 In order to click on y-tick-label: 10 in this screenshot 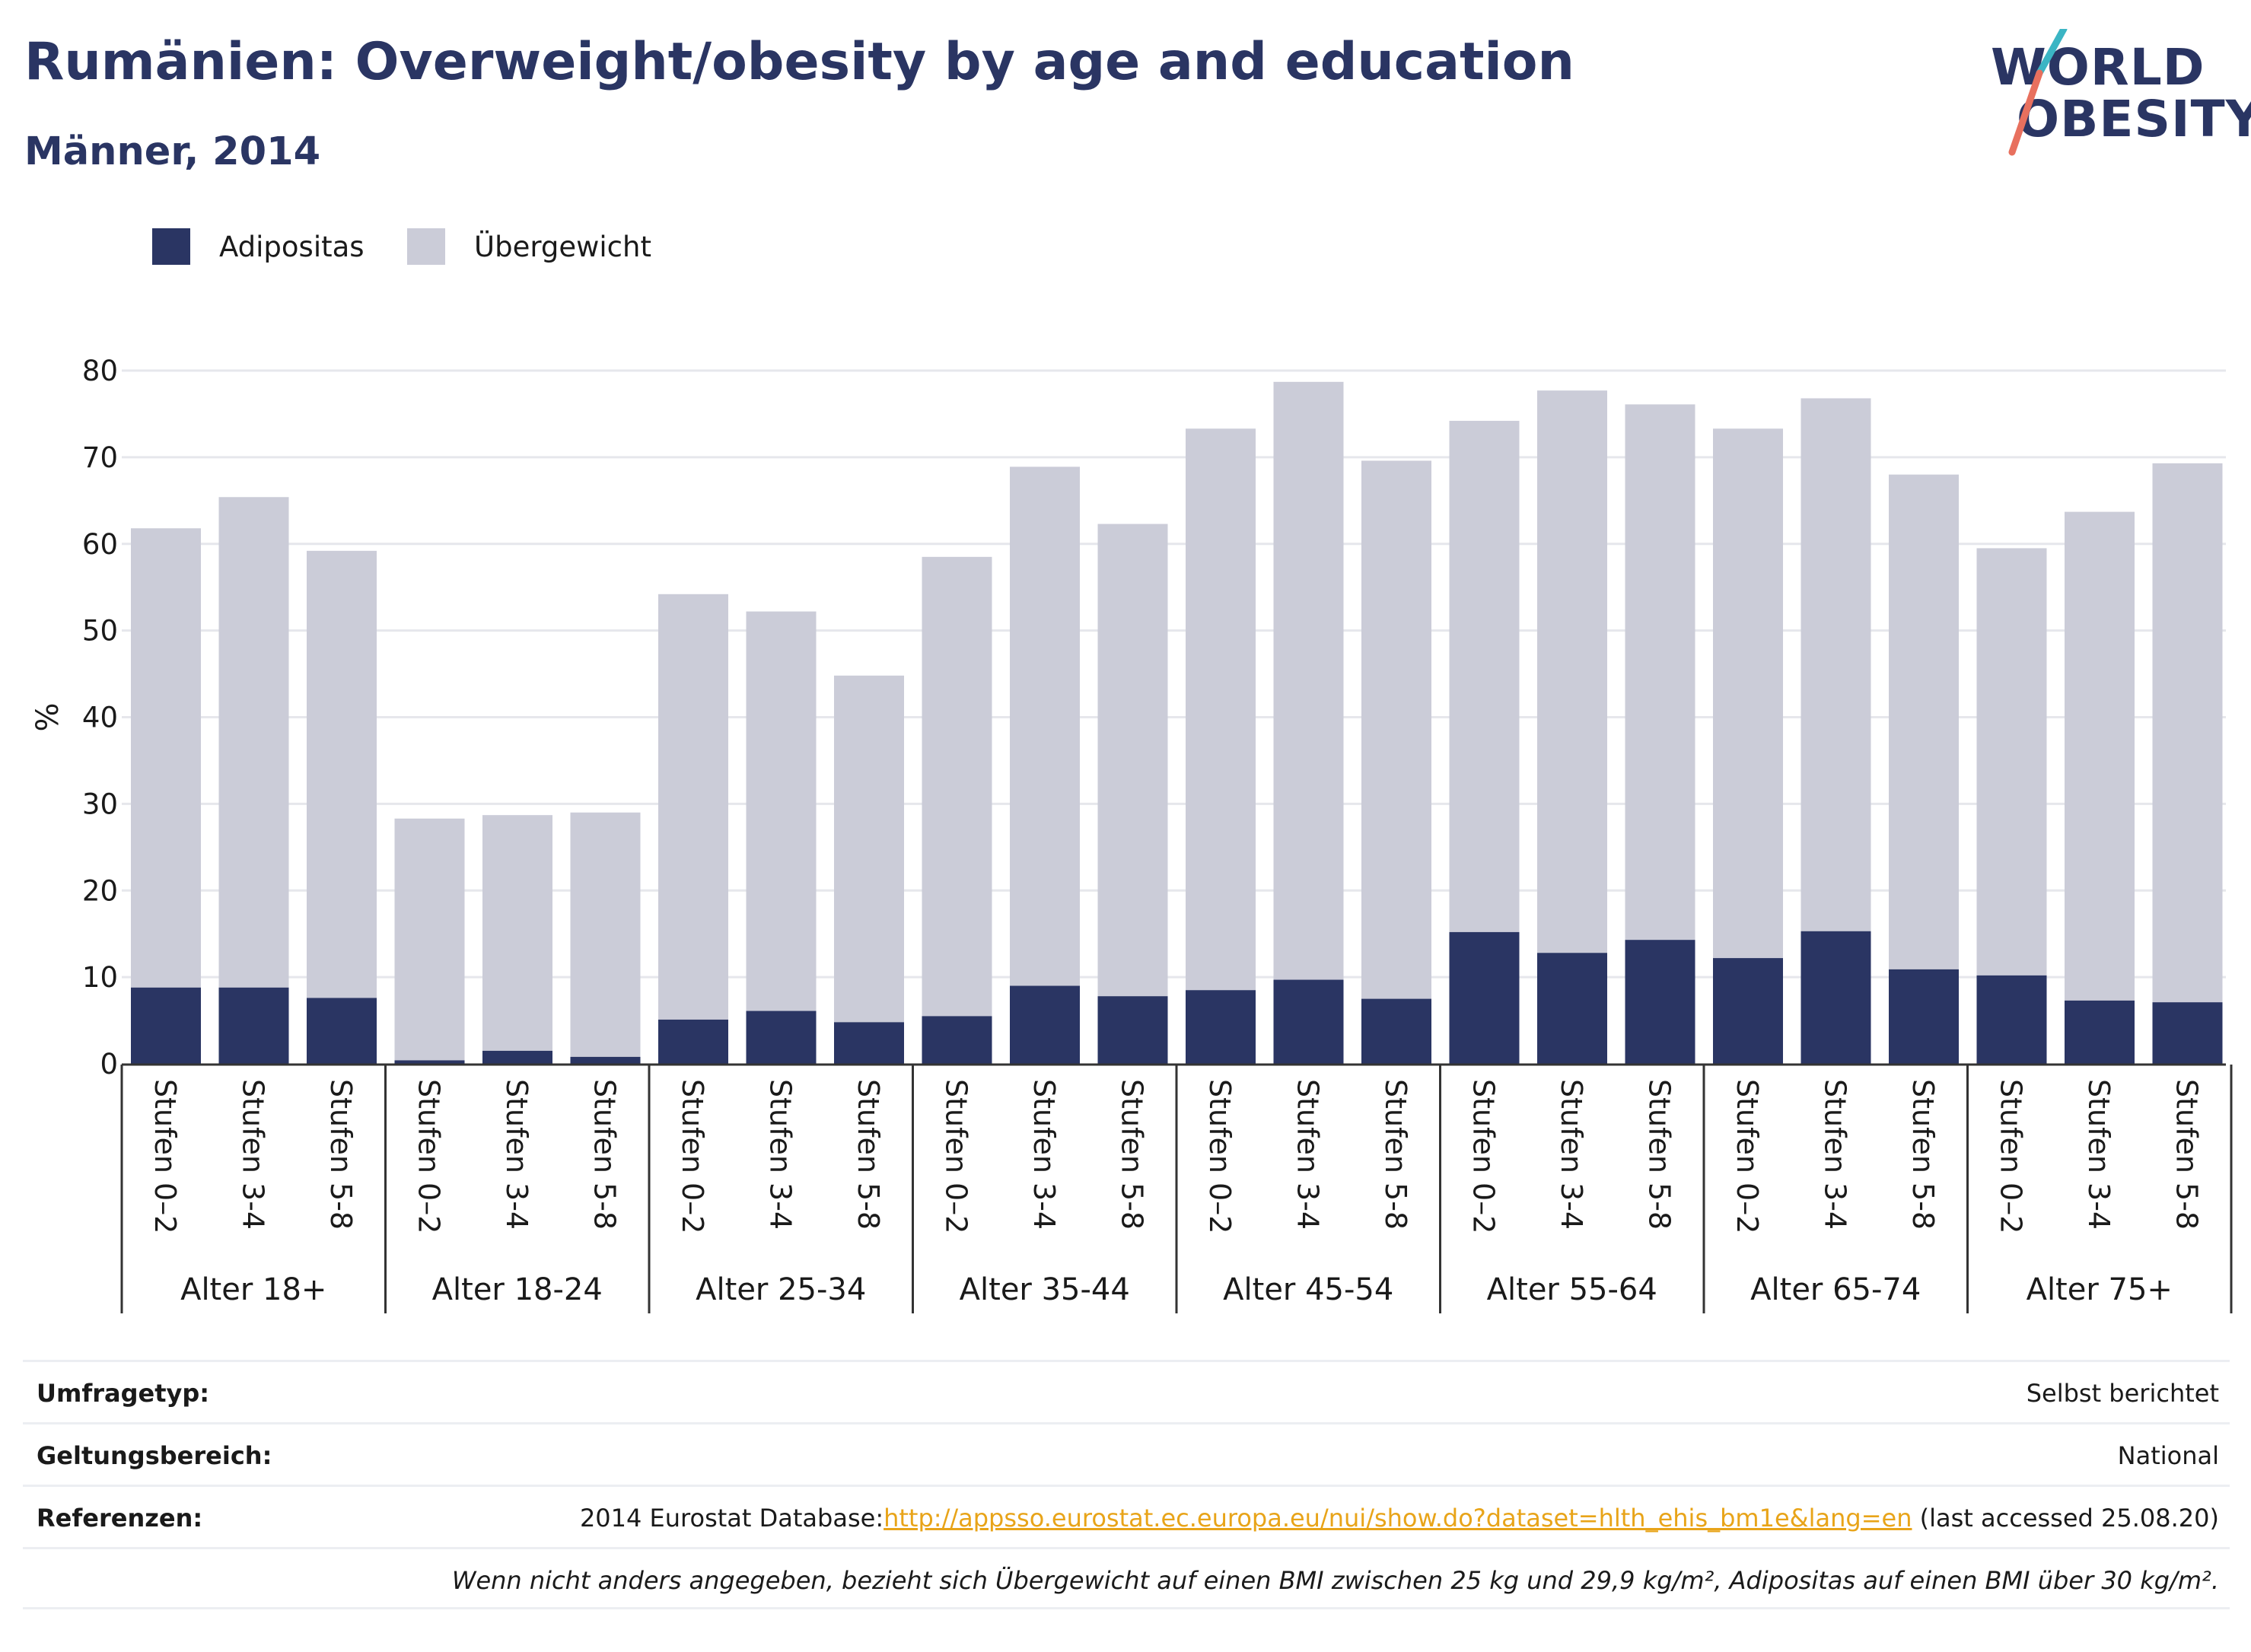, I will do `click(100, 977)`.